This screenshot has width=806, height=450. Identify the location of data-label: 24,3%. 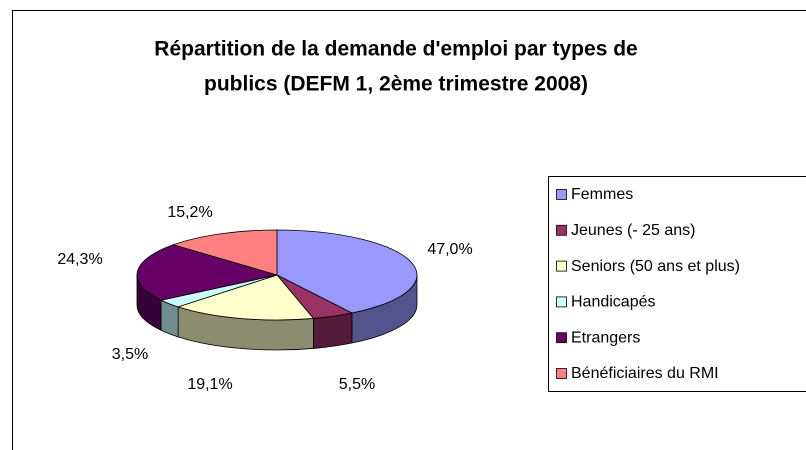
(79, 259).